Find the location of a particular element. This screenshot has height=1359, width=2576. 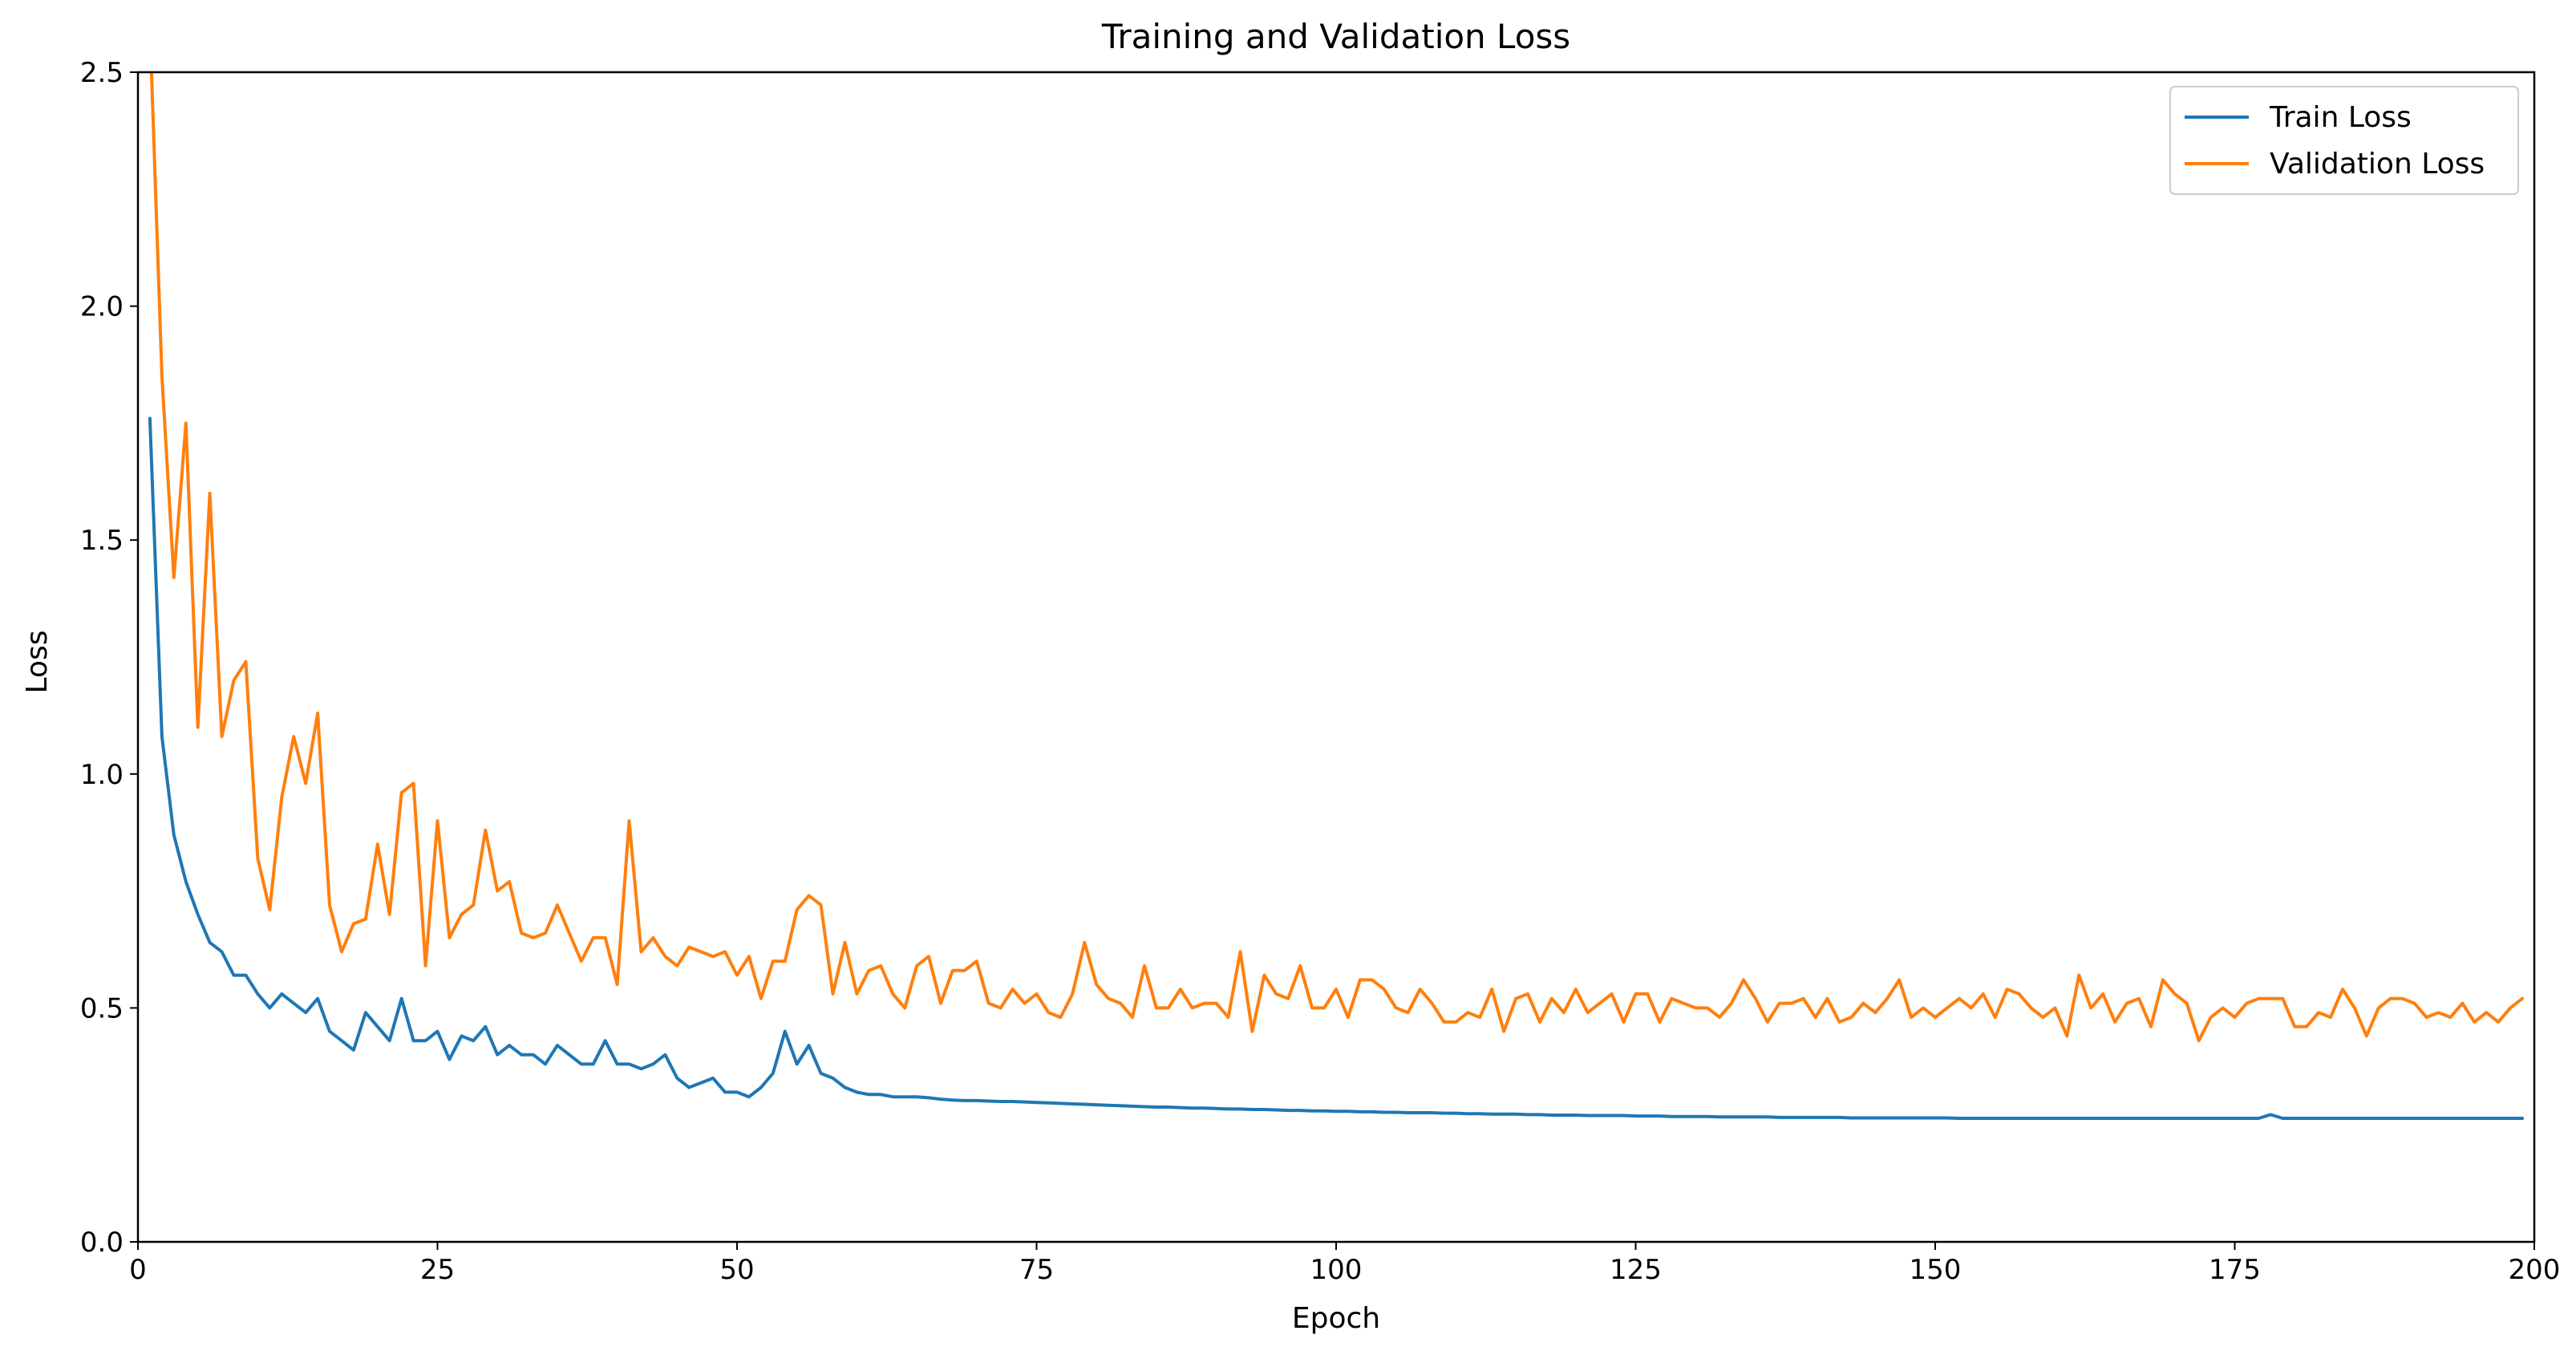

legend-label: Train Loss is located at coordinates (2340, 118).